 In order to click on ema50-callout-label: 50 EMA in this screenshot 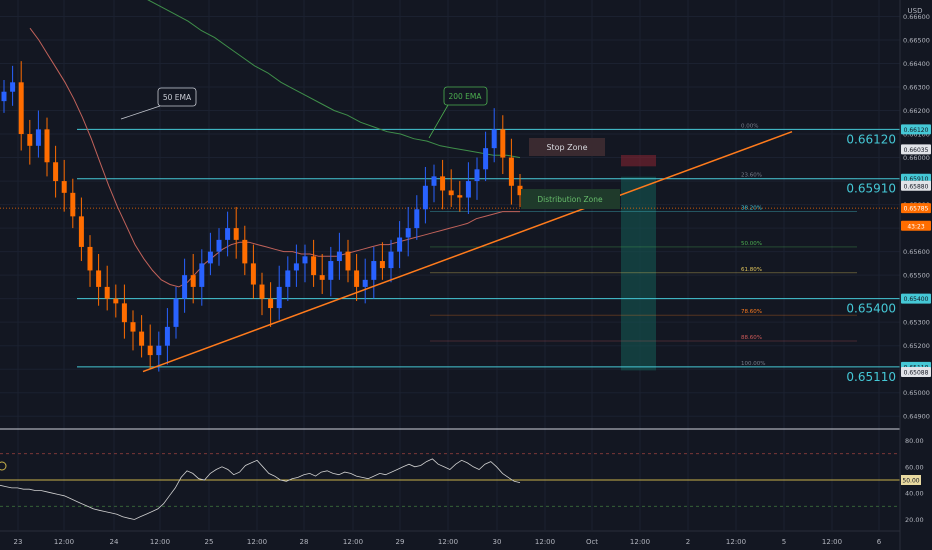, I will do `click(177, 97)`.